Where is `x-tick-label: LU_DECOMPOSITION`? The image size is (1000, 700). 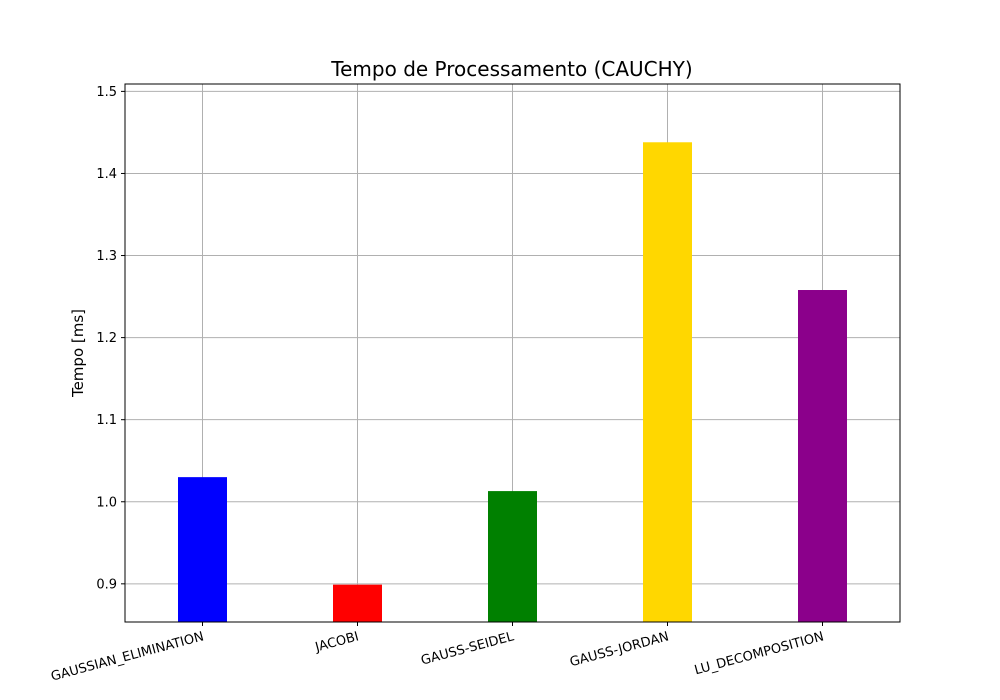 x-tick-label: LU_DECOMPOSITION is located at coordinates (759, 653).